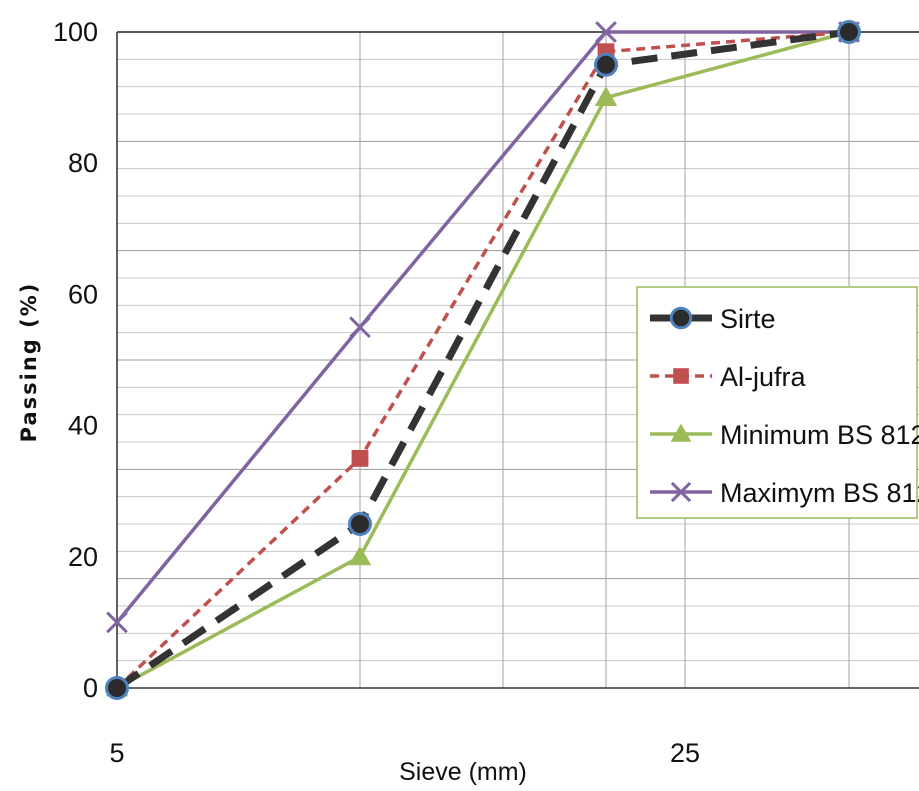 The image size is (919, 791). I want to click on legend-item: Sirte, so click(713, 319).